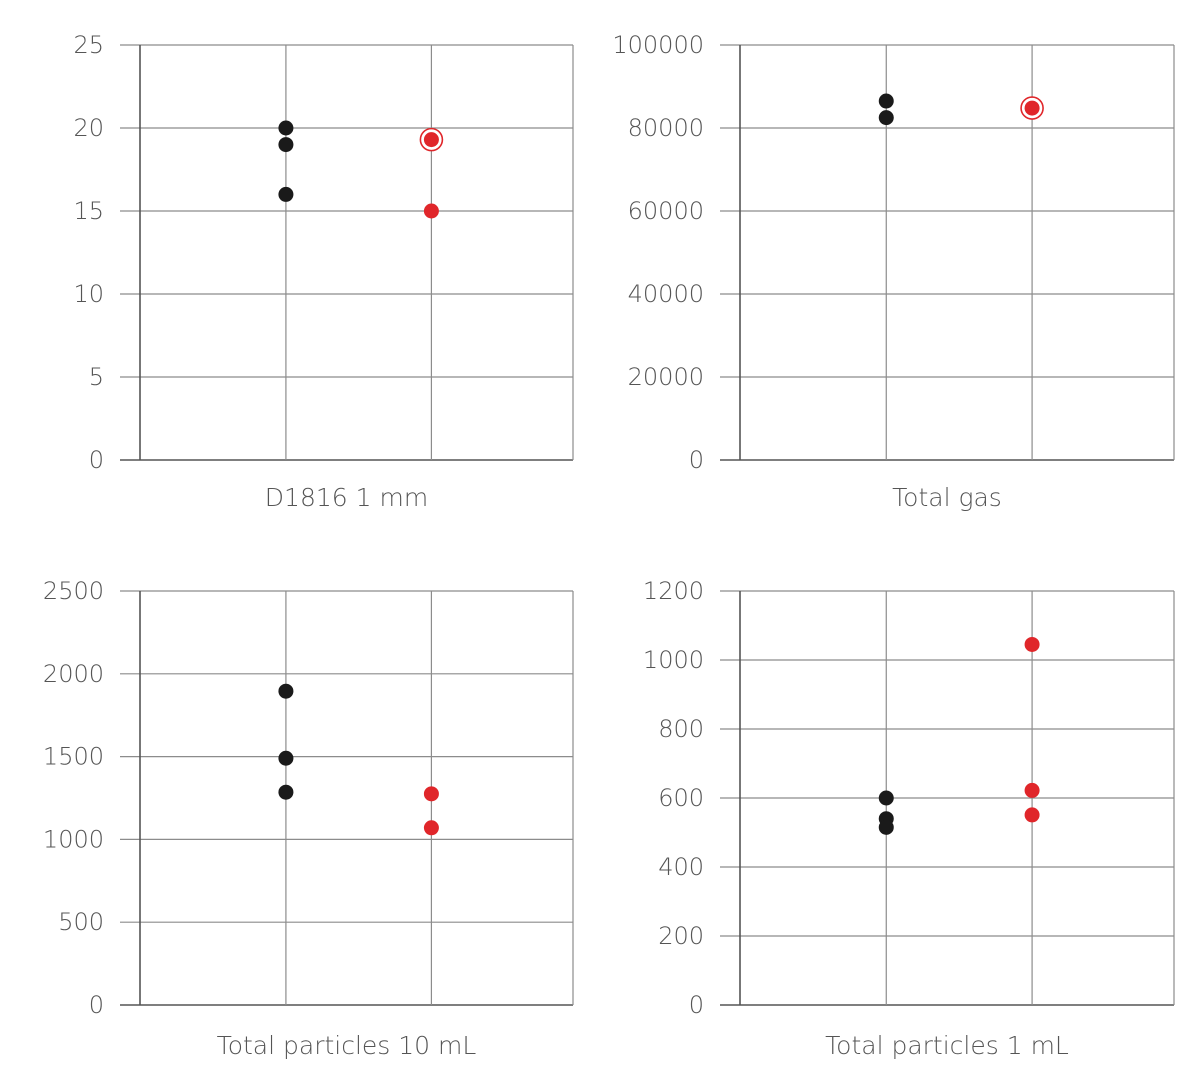 This screenshot has width=1178, height=1074. What do you see at coordinates (947, 497) in the screenshot?
I see `x-axis-title: Total gas` at bounding box center [947, 497].